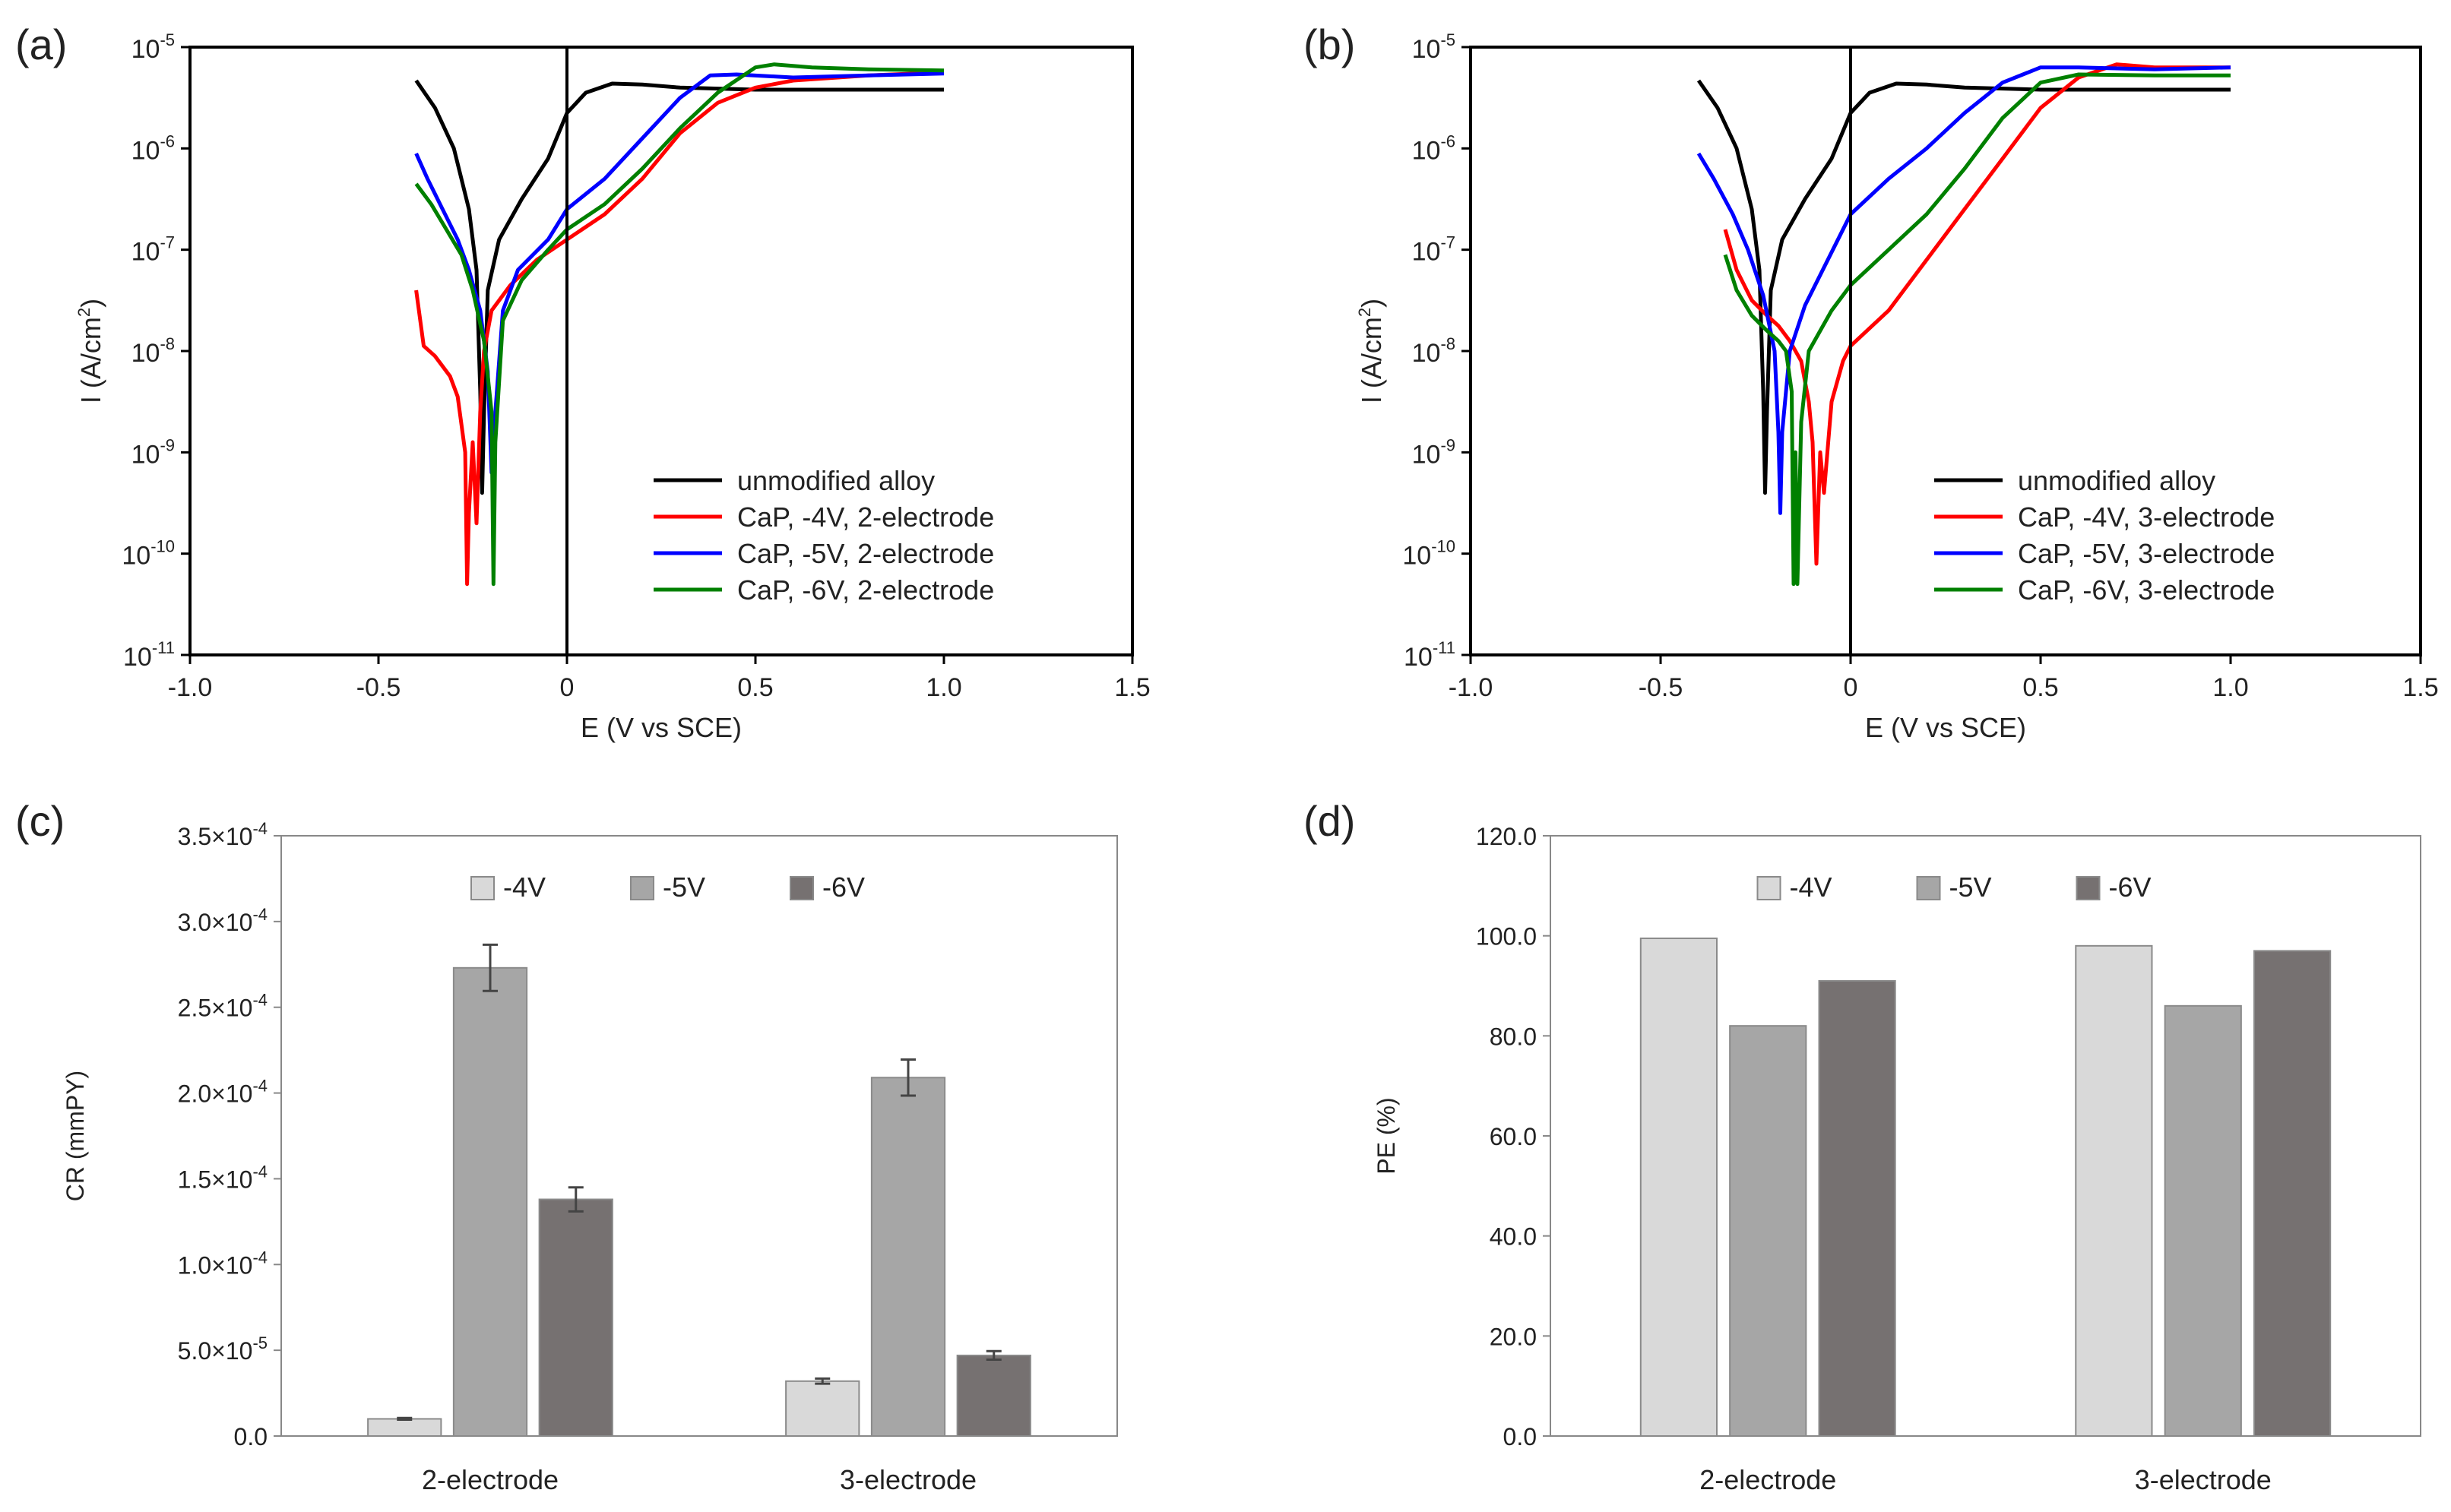  I want to click on y-tick-text: 120.0, so click(1507, 836).